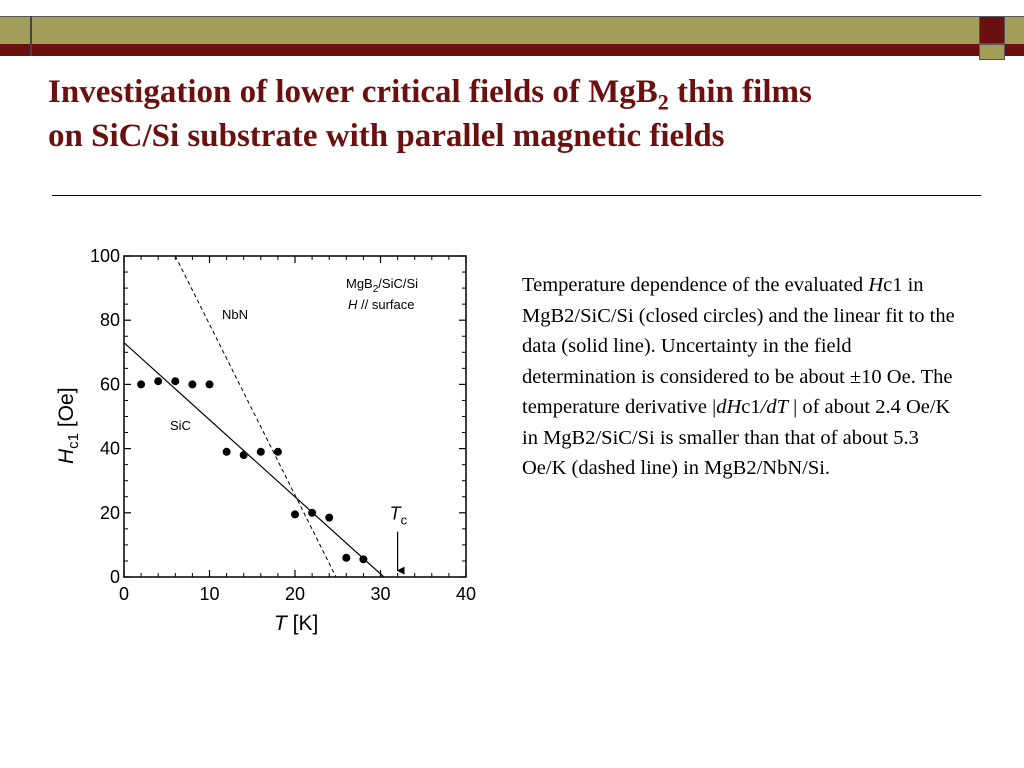 This screenshot has width=1024, height=768. Describe the element at coordinates (180, 425) in the screenshot. I see `label-sic: SiC` at that location.